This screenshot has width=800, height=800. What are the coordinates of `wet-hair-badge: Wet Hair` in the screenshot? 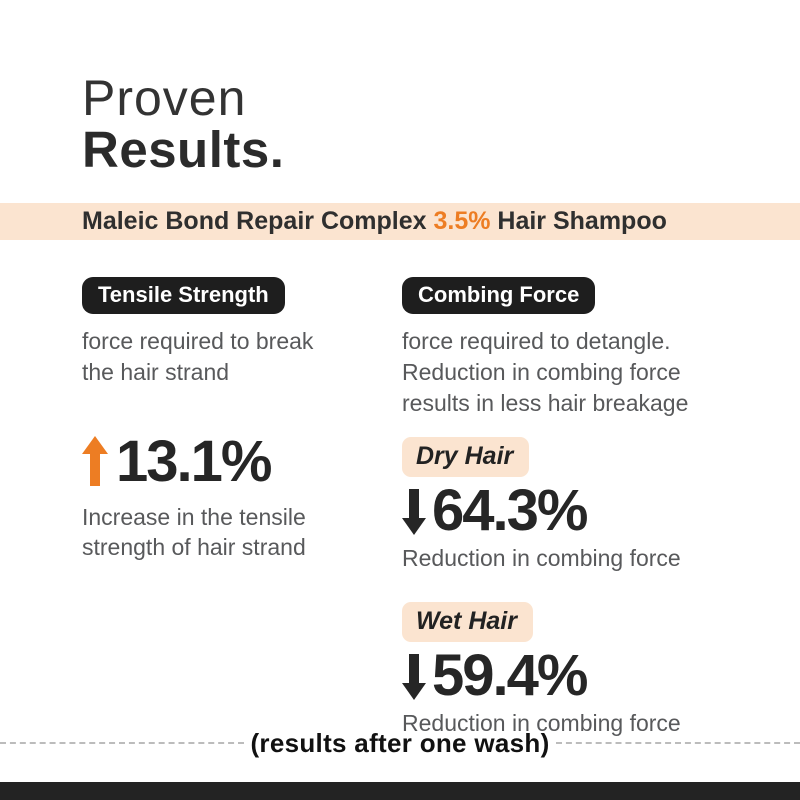 It's located at (467, 622).